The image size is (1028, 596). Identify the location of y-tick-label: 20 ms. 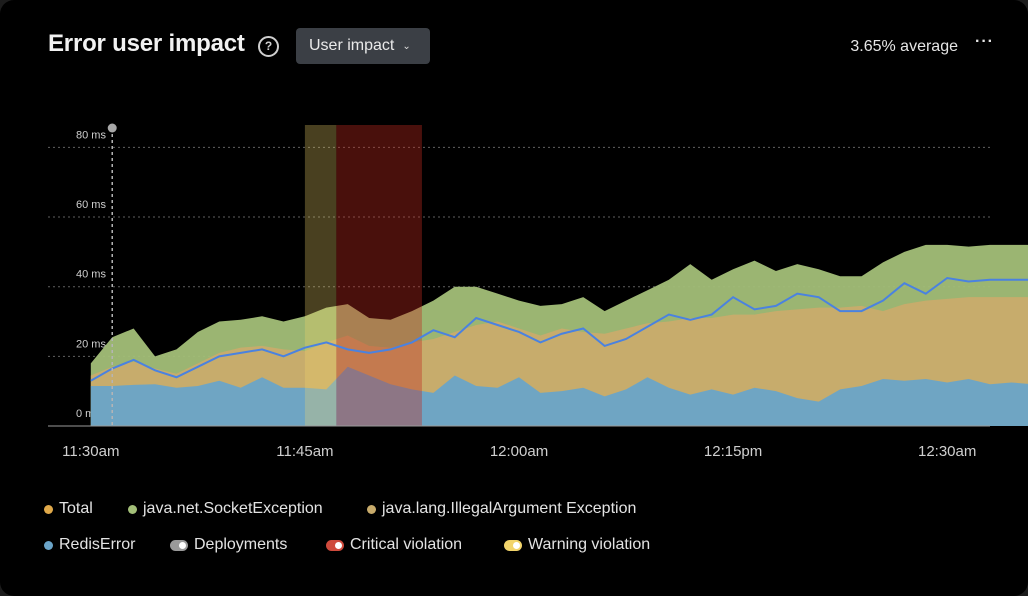
(91, 344).